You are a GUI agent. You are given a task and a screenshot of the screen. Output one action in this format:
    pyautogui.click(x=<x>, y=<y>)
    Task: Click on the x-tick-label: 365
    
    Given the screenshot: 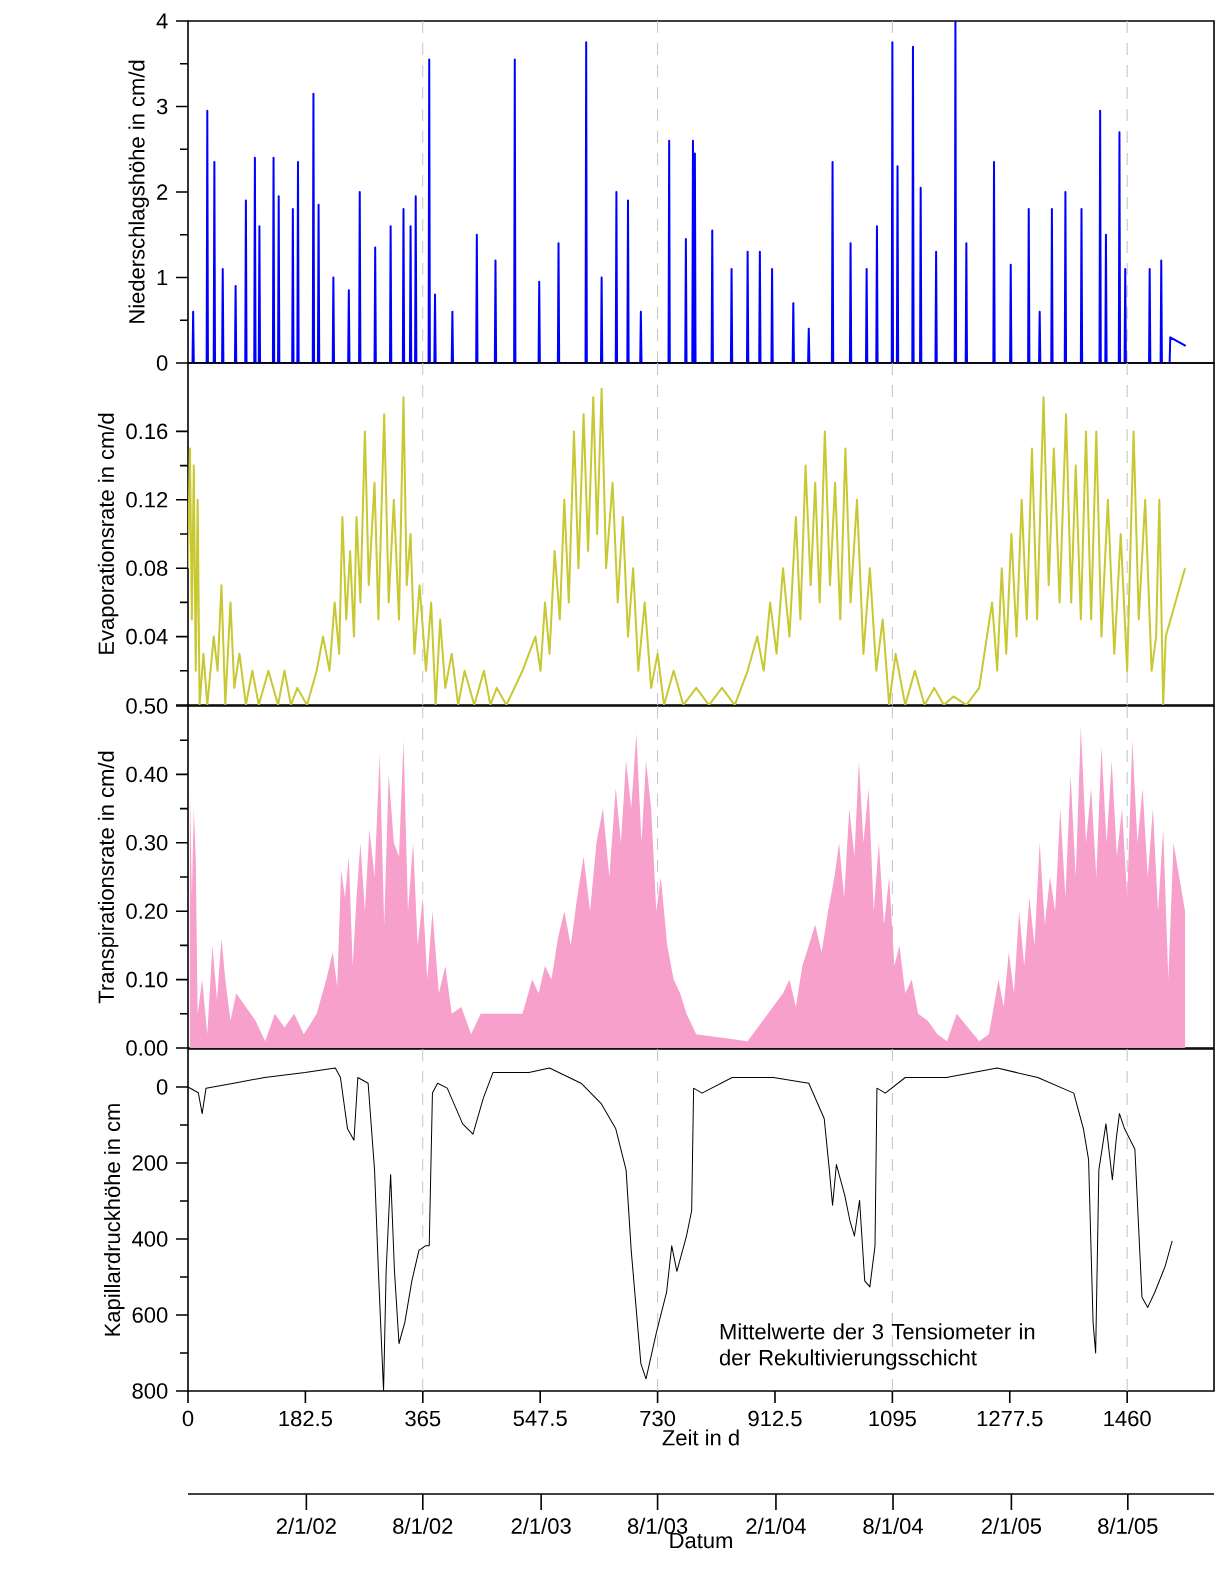 What is the action you would take?
    pyautogui.click(x=423, y=1418)
    